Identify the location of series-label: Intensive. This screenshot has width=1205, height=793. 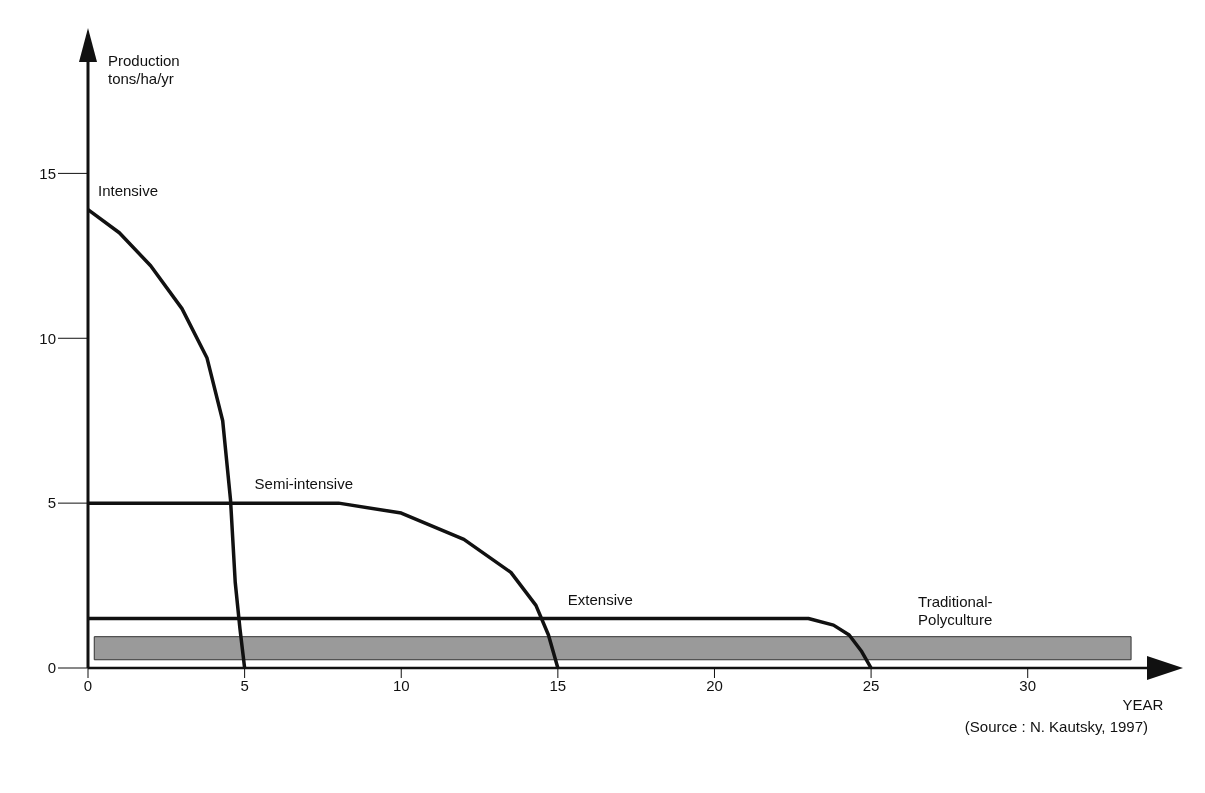
(128, 190).